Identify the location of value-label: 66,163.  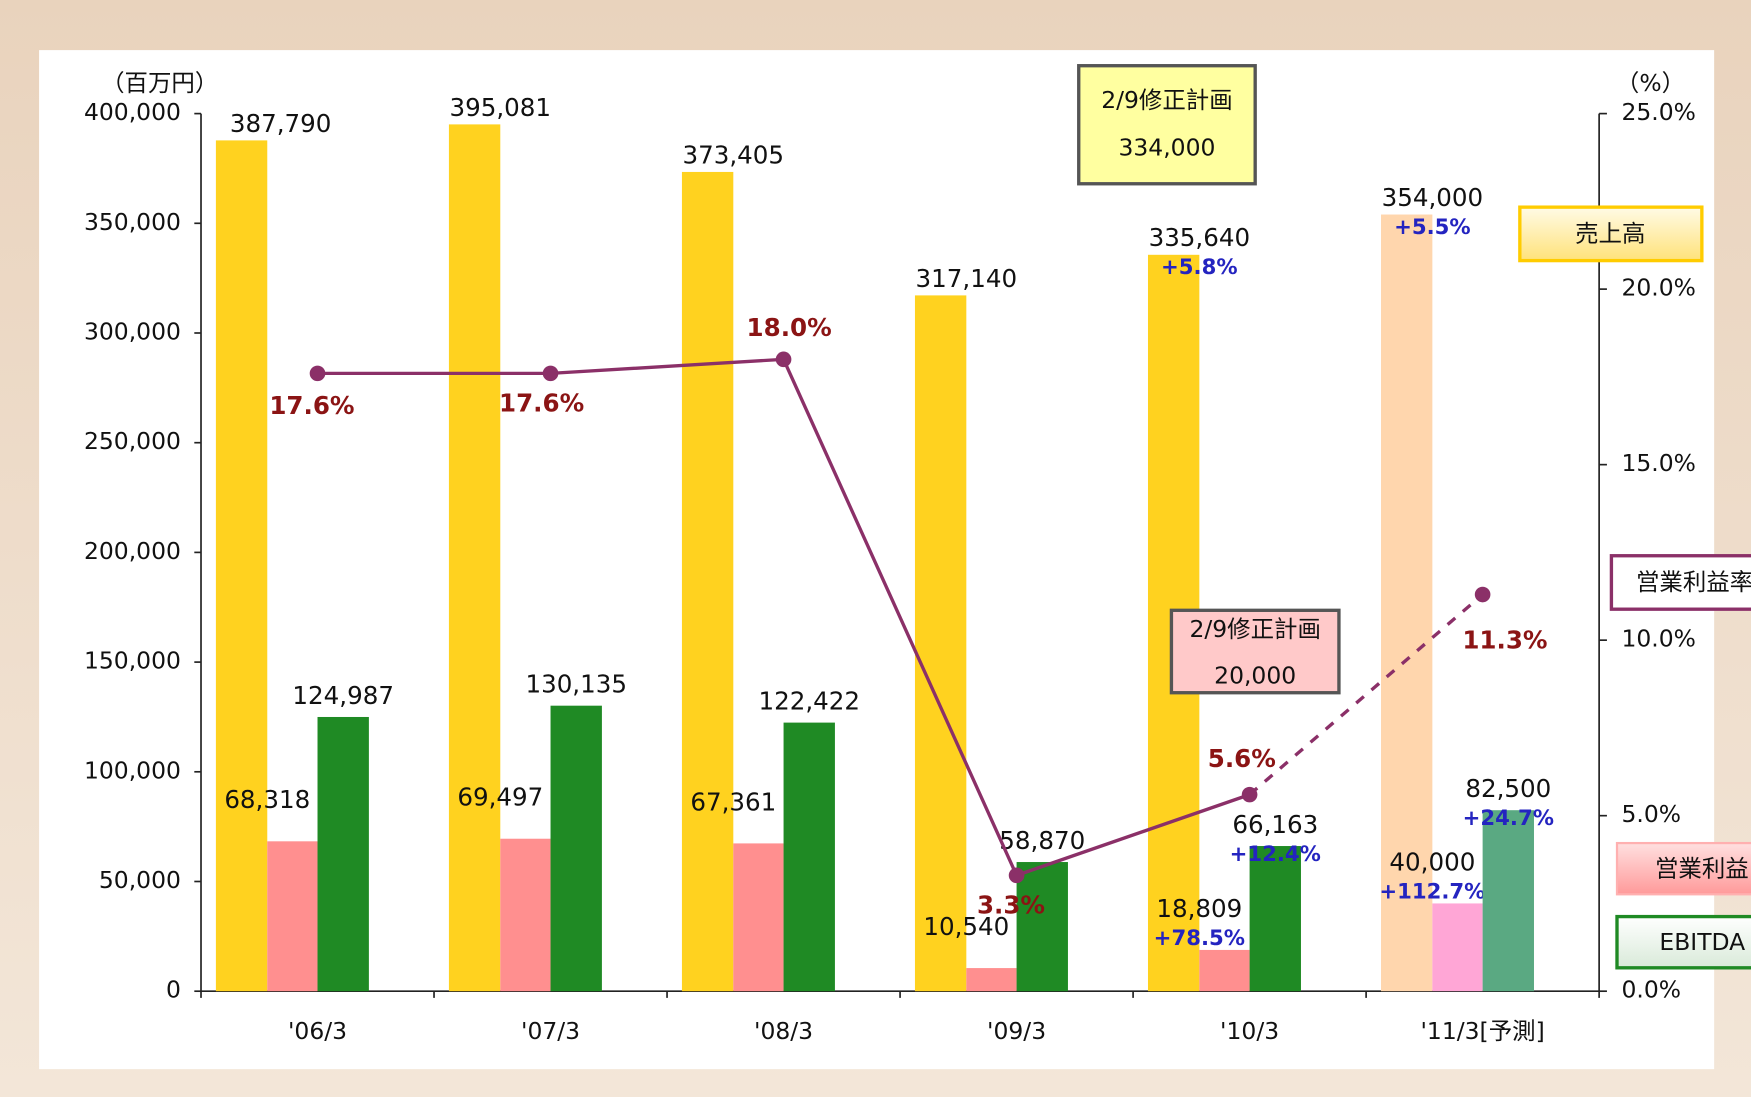
(1275, 824).